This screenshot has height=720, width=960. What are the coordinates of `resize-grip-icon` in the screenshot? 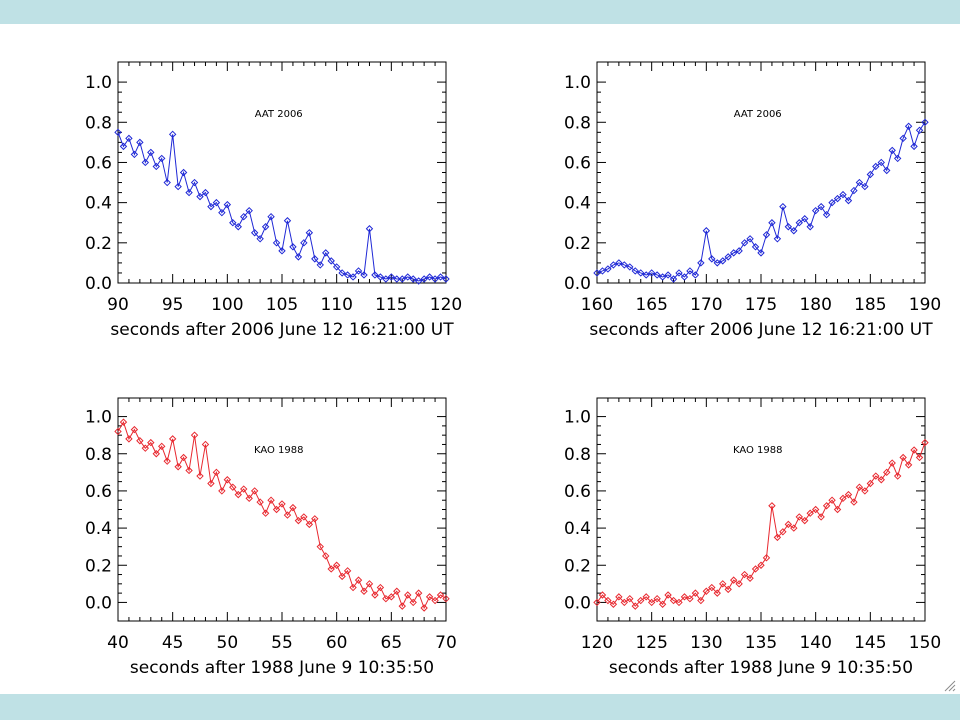 It's located at (949, 685).